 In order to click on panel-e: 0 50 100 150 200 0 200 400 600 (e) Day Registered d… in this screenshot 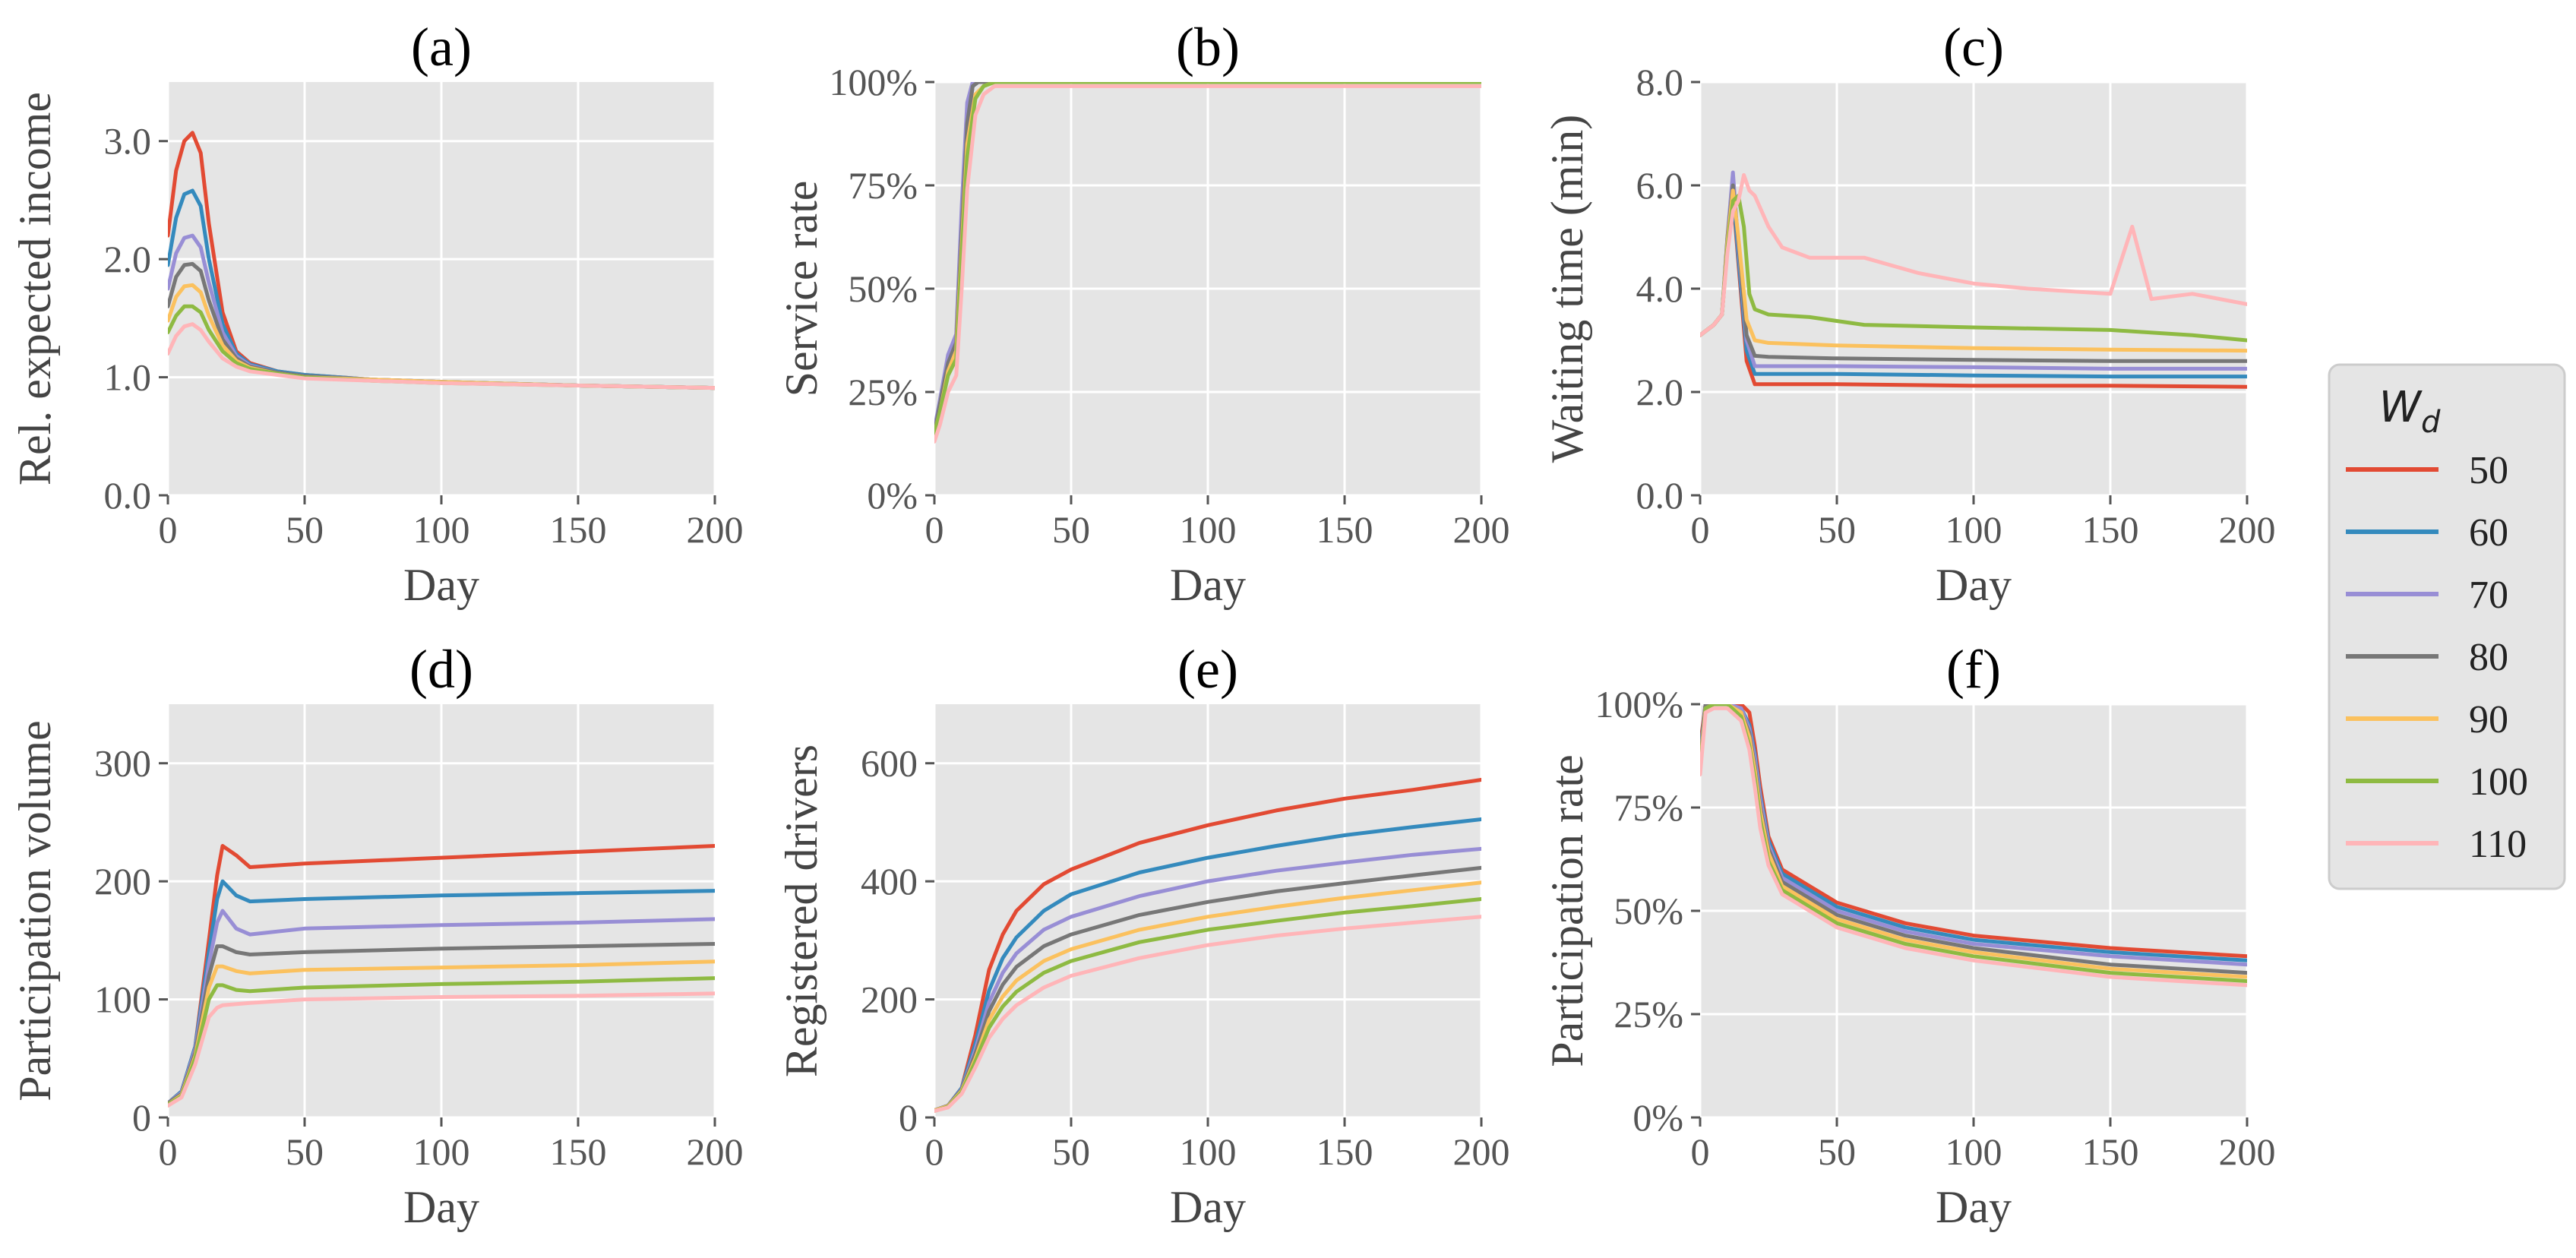, I will do `click(1143, 936)`.